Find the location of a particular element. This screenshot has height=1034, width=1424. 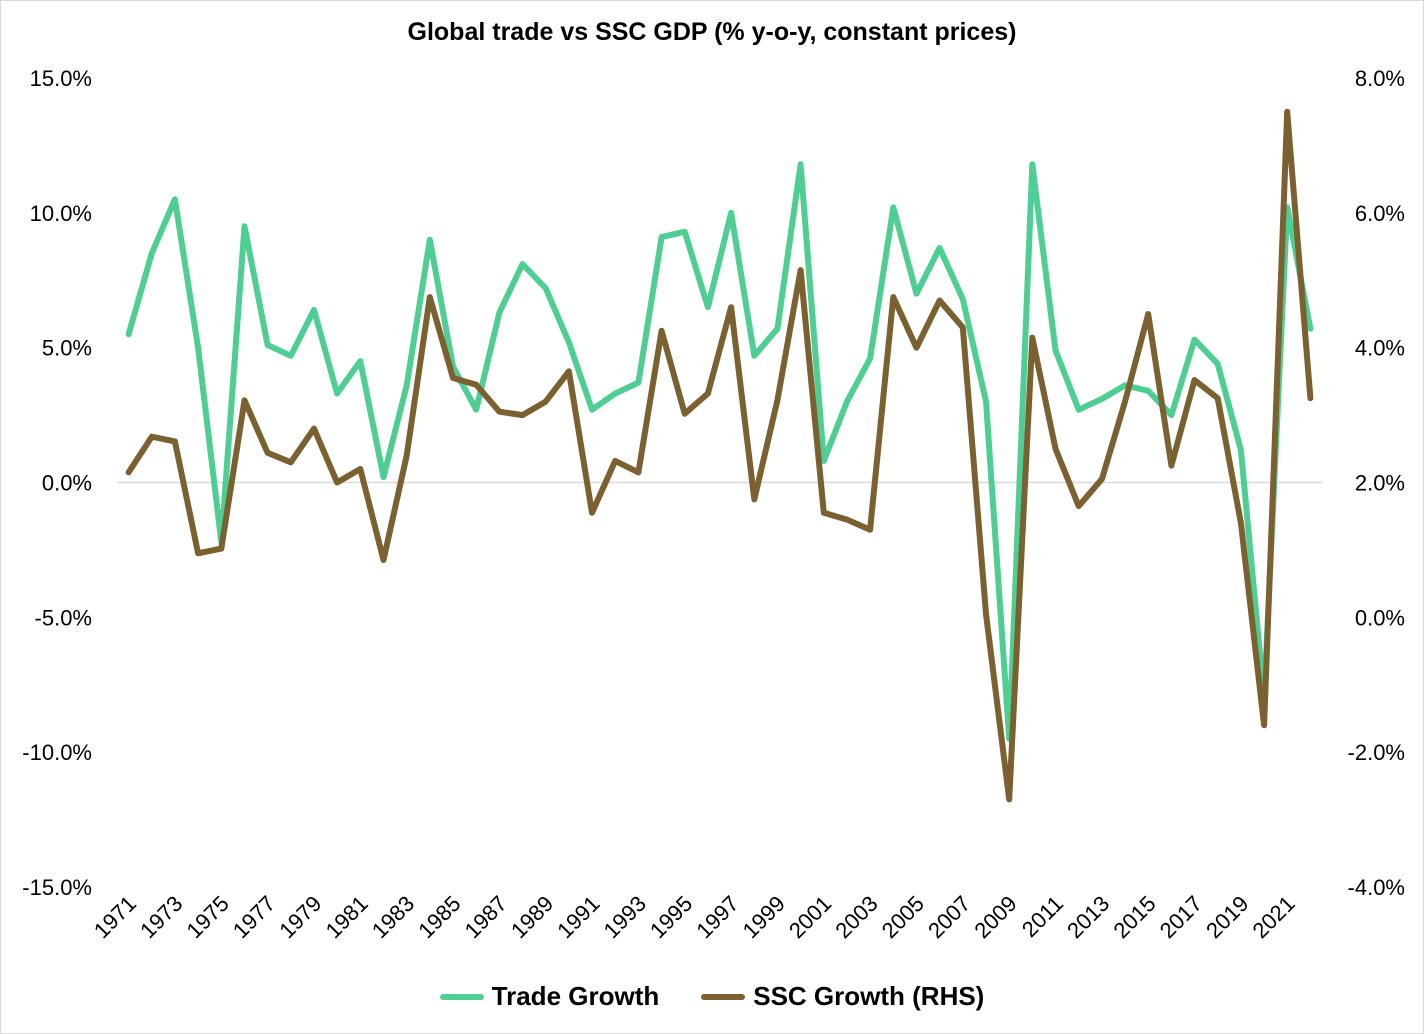

left-axis: 15.0% 10.0% 5.0% 0.0% -5.0% -10.0% -15.0% is located at coordinates (57, 483).